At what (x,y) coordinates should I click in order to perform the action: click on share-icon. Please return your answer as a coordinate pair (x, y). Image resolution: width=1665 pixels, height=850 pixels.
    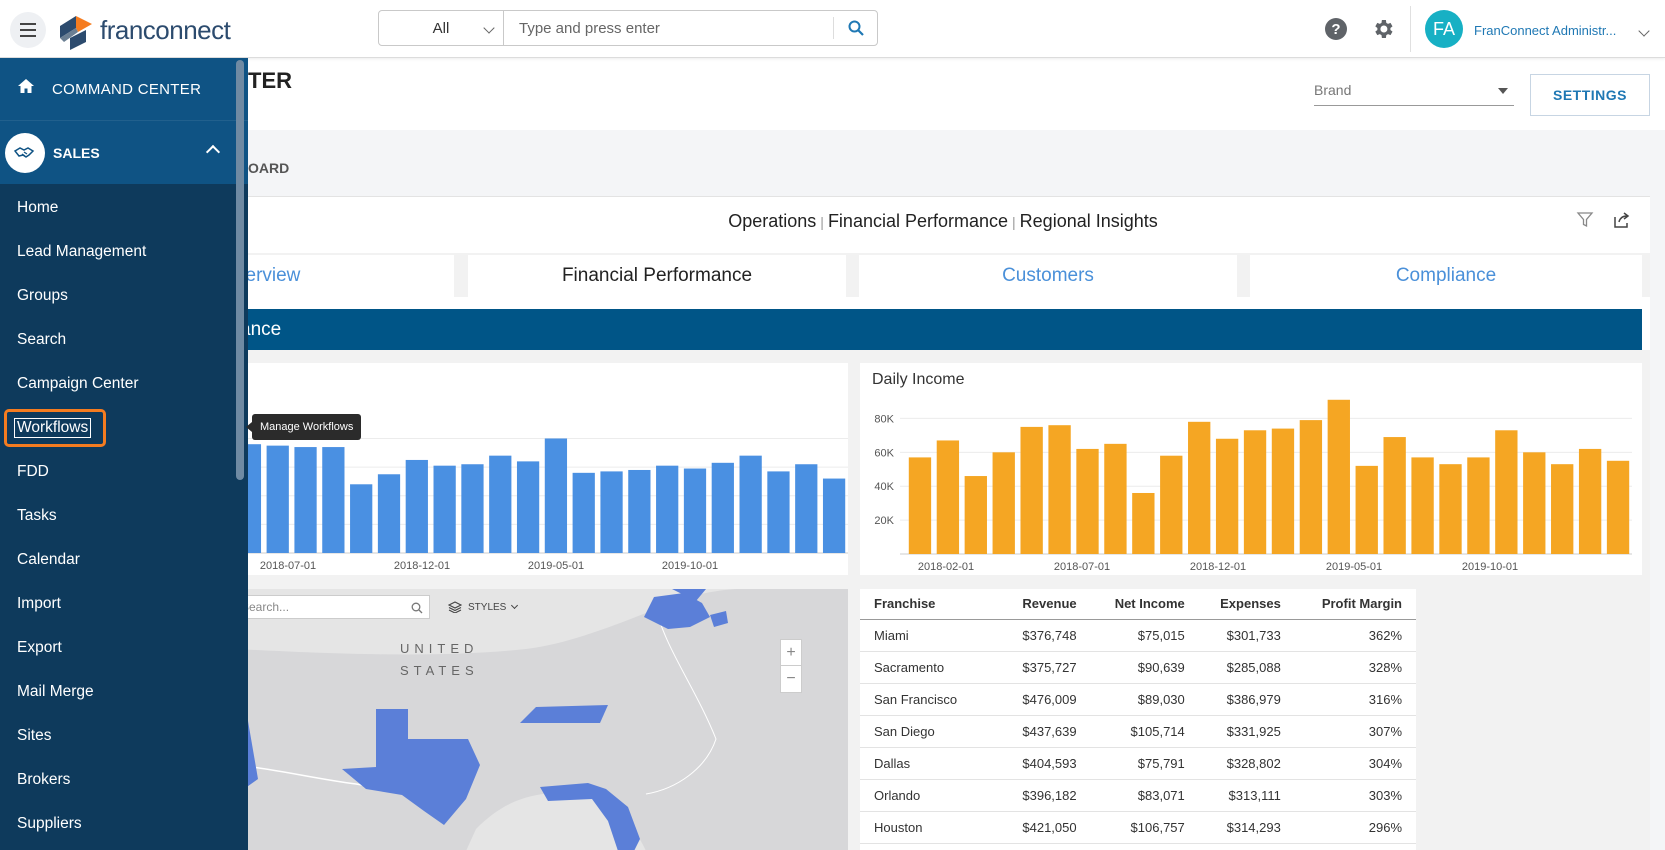
    Looking at the image, I should click on (1622, 220).